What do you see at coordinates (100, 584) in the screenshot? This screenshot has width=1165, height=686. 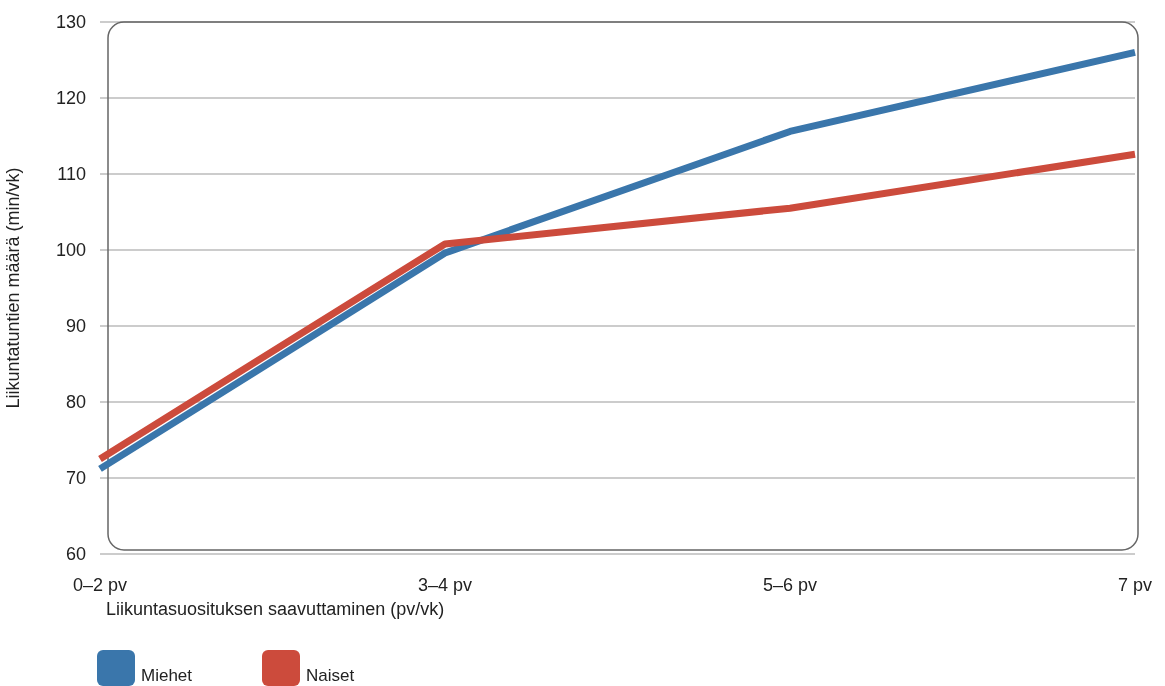 I see `x-tick-label: 0–2 pv` at bounding box center [100, 584].